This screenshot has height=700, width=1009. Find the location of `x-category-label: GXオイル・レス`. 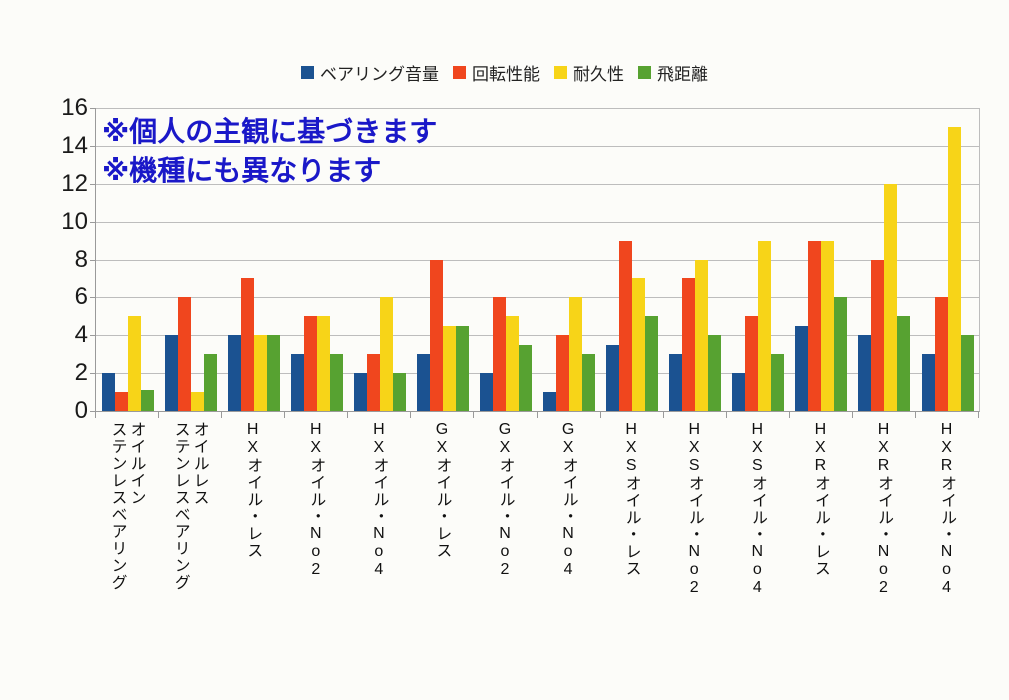

x-category-label: GXオイル・レス is located at coordinates (441, 543).